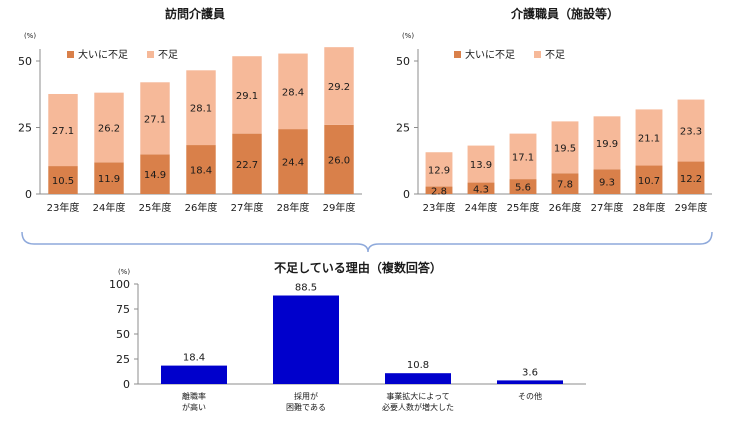 This screenshot has width=735, height=428. What do you see at coordinates (155, 207) in the screenshot?
I see `x-tick-label: 25年度` at bounding box center [155, 207].